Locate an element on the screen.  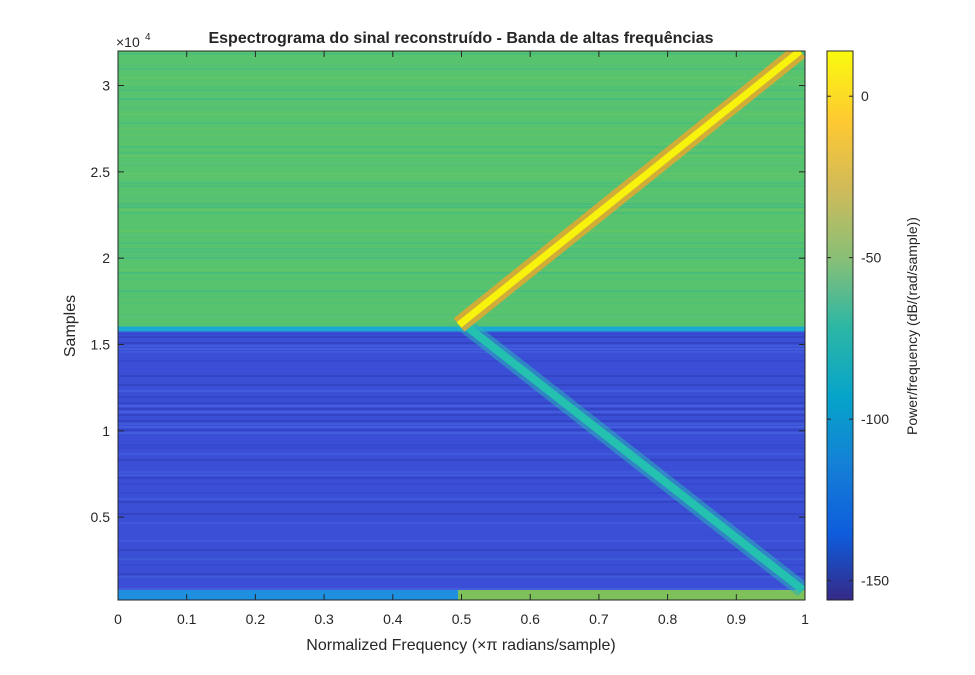
y-exponent-power: 4 is located at coordinates (148, 37).